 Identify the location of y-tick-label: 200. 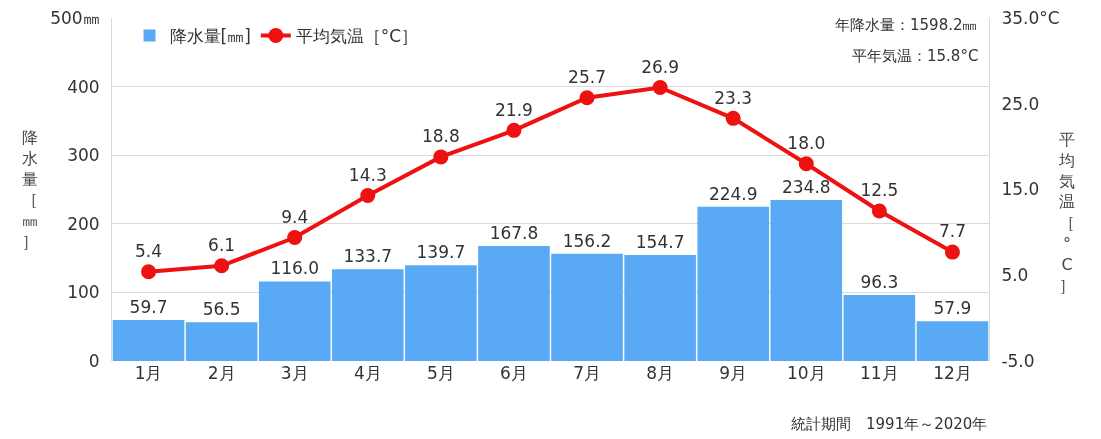
(83, 223).